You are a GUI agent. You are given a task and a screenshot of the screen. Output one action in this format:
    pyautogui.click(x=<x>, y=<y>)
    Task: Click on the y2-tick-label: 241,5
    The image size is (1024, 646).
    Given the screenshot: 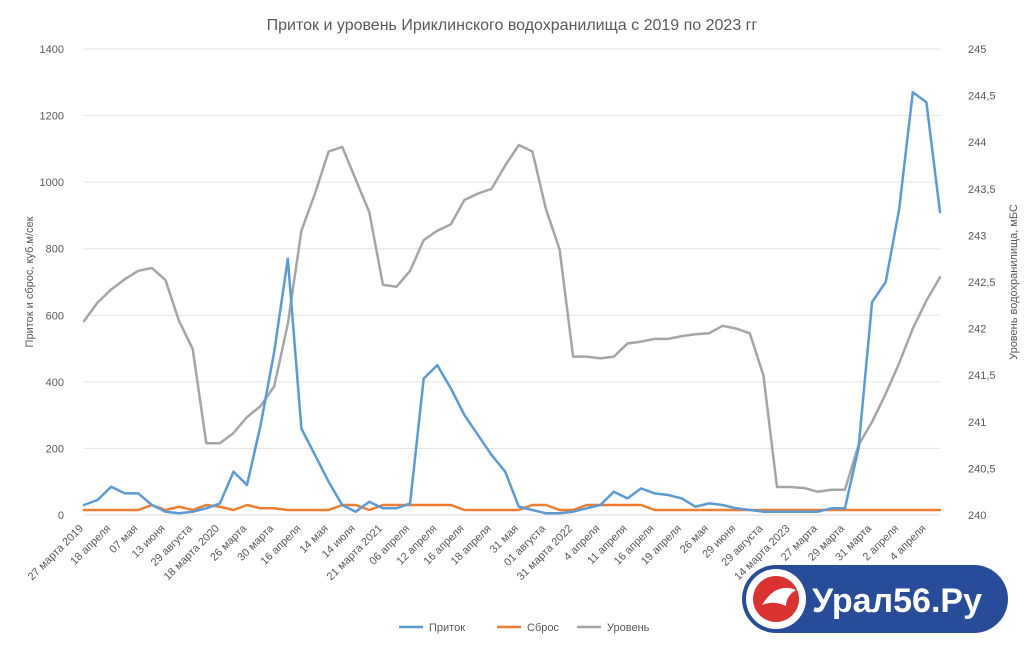 What is the action you would take?
    pyautogui.click(x=982, y=376)
    